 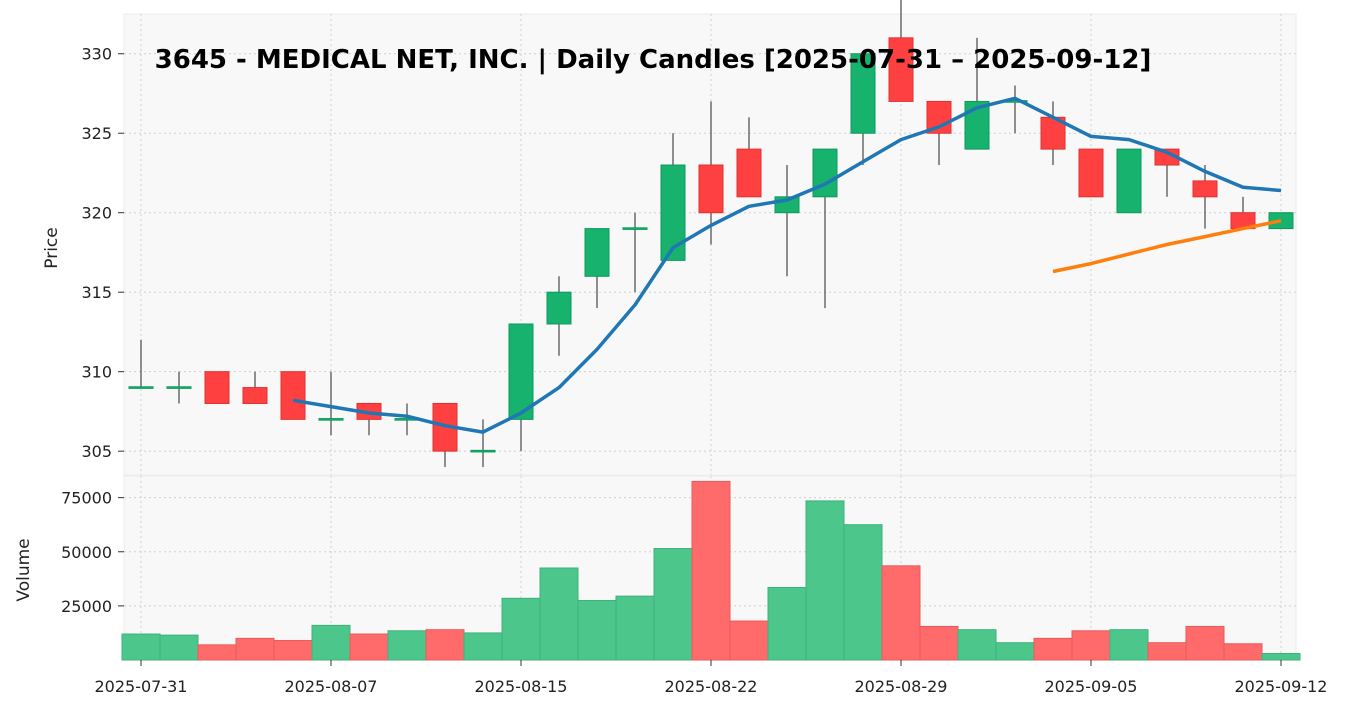 What do you see at coordinates (521, 686) in the screenshot?
I see `x-tick-label: 2025-08-15` at bounding box center [521, 686].